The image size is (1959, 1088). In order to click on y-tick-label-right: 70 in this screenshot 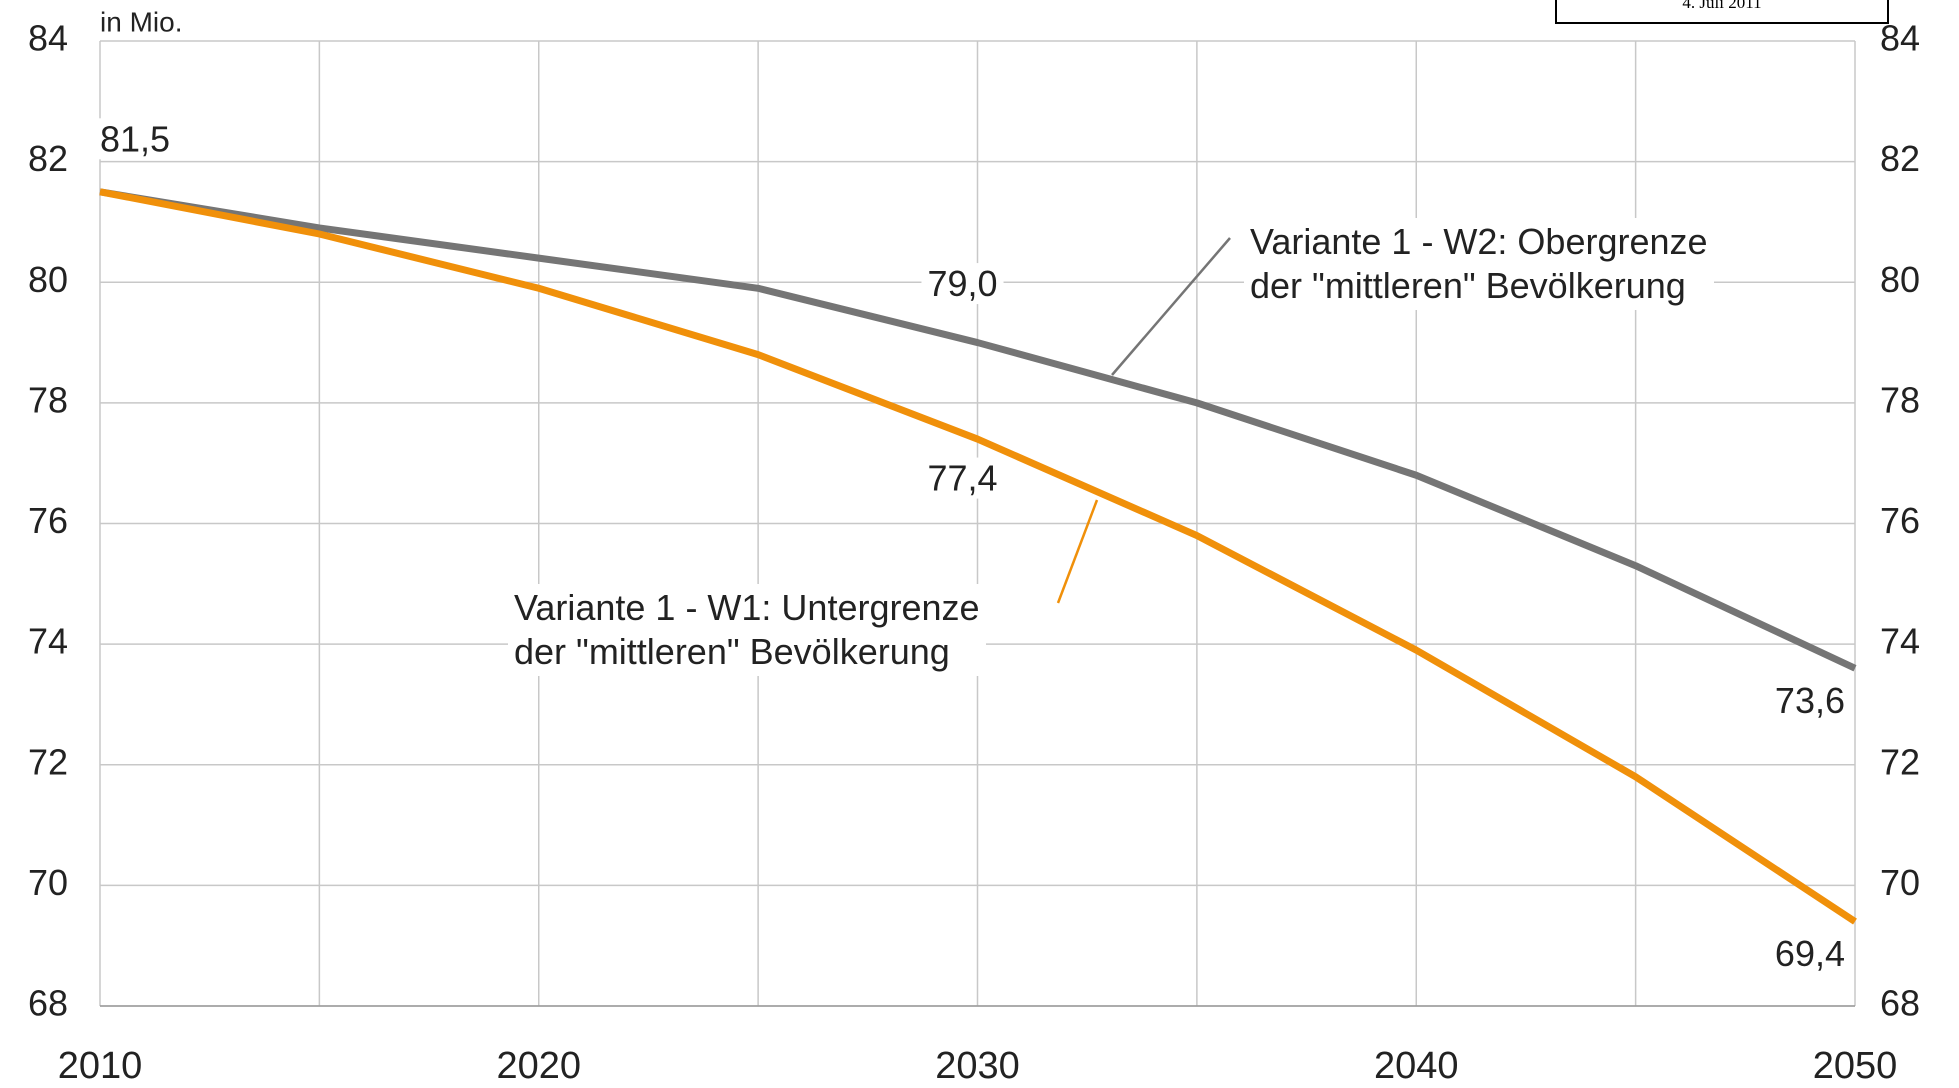, I will do `click(1900, 882)`.